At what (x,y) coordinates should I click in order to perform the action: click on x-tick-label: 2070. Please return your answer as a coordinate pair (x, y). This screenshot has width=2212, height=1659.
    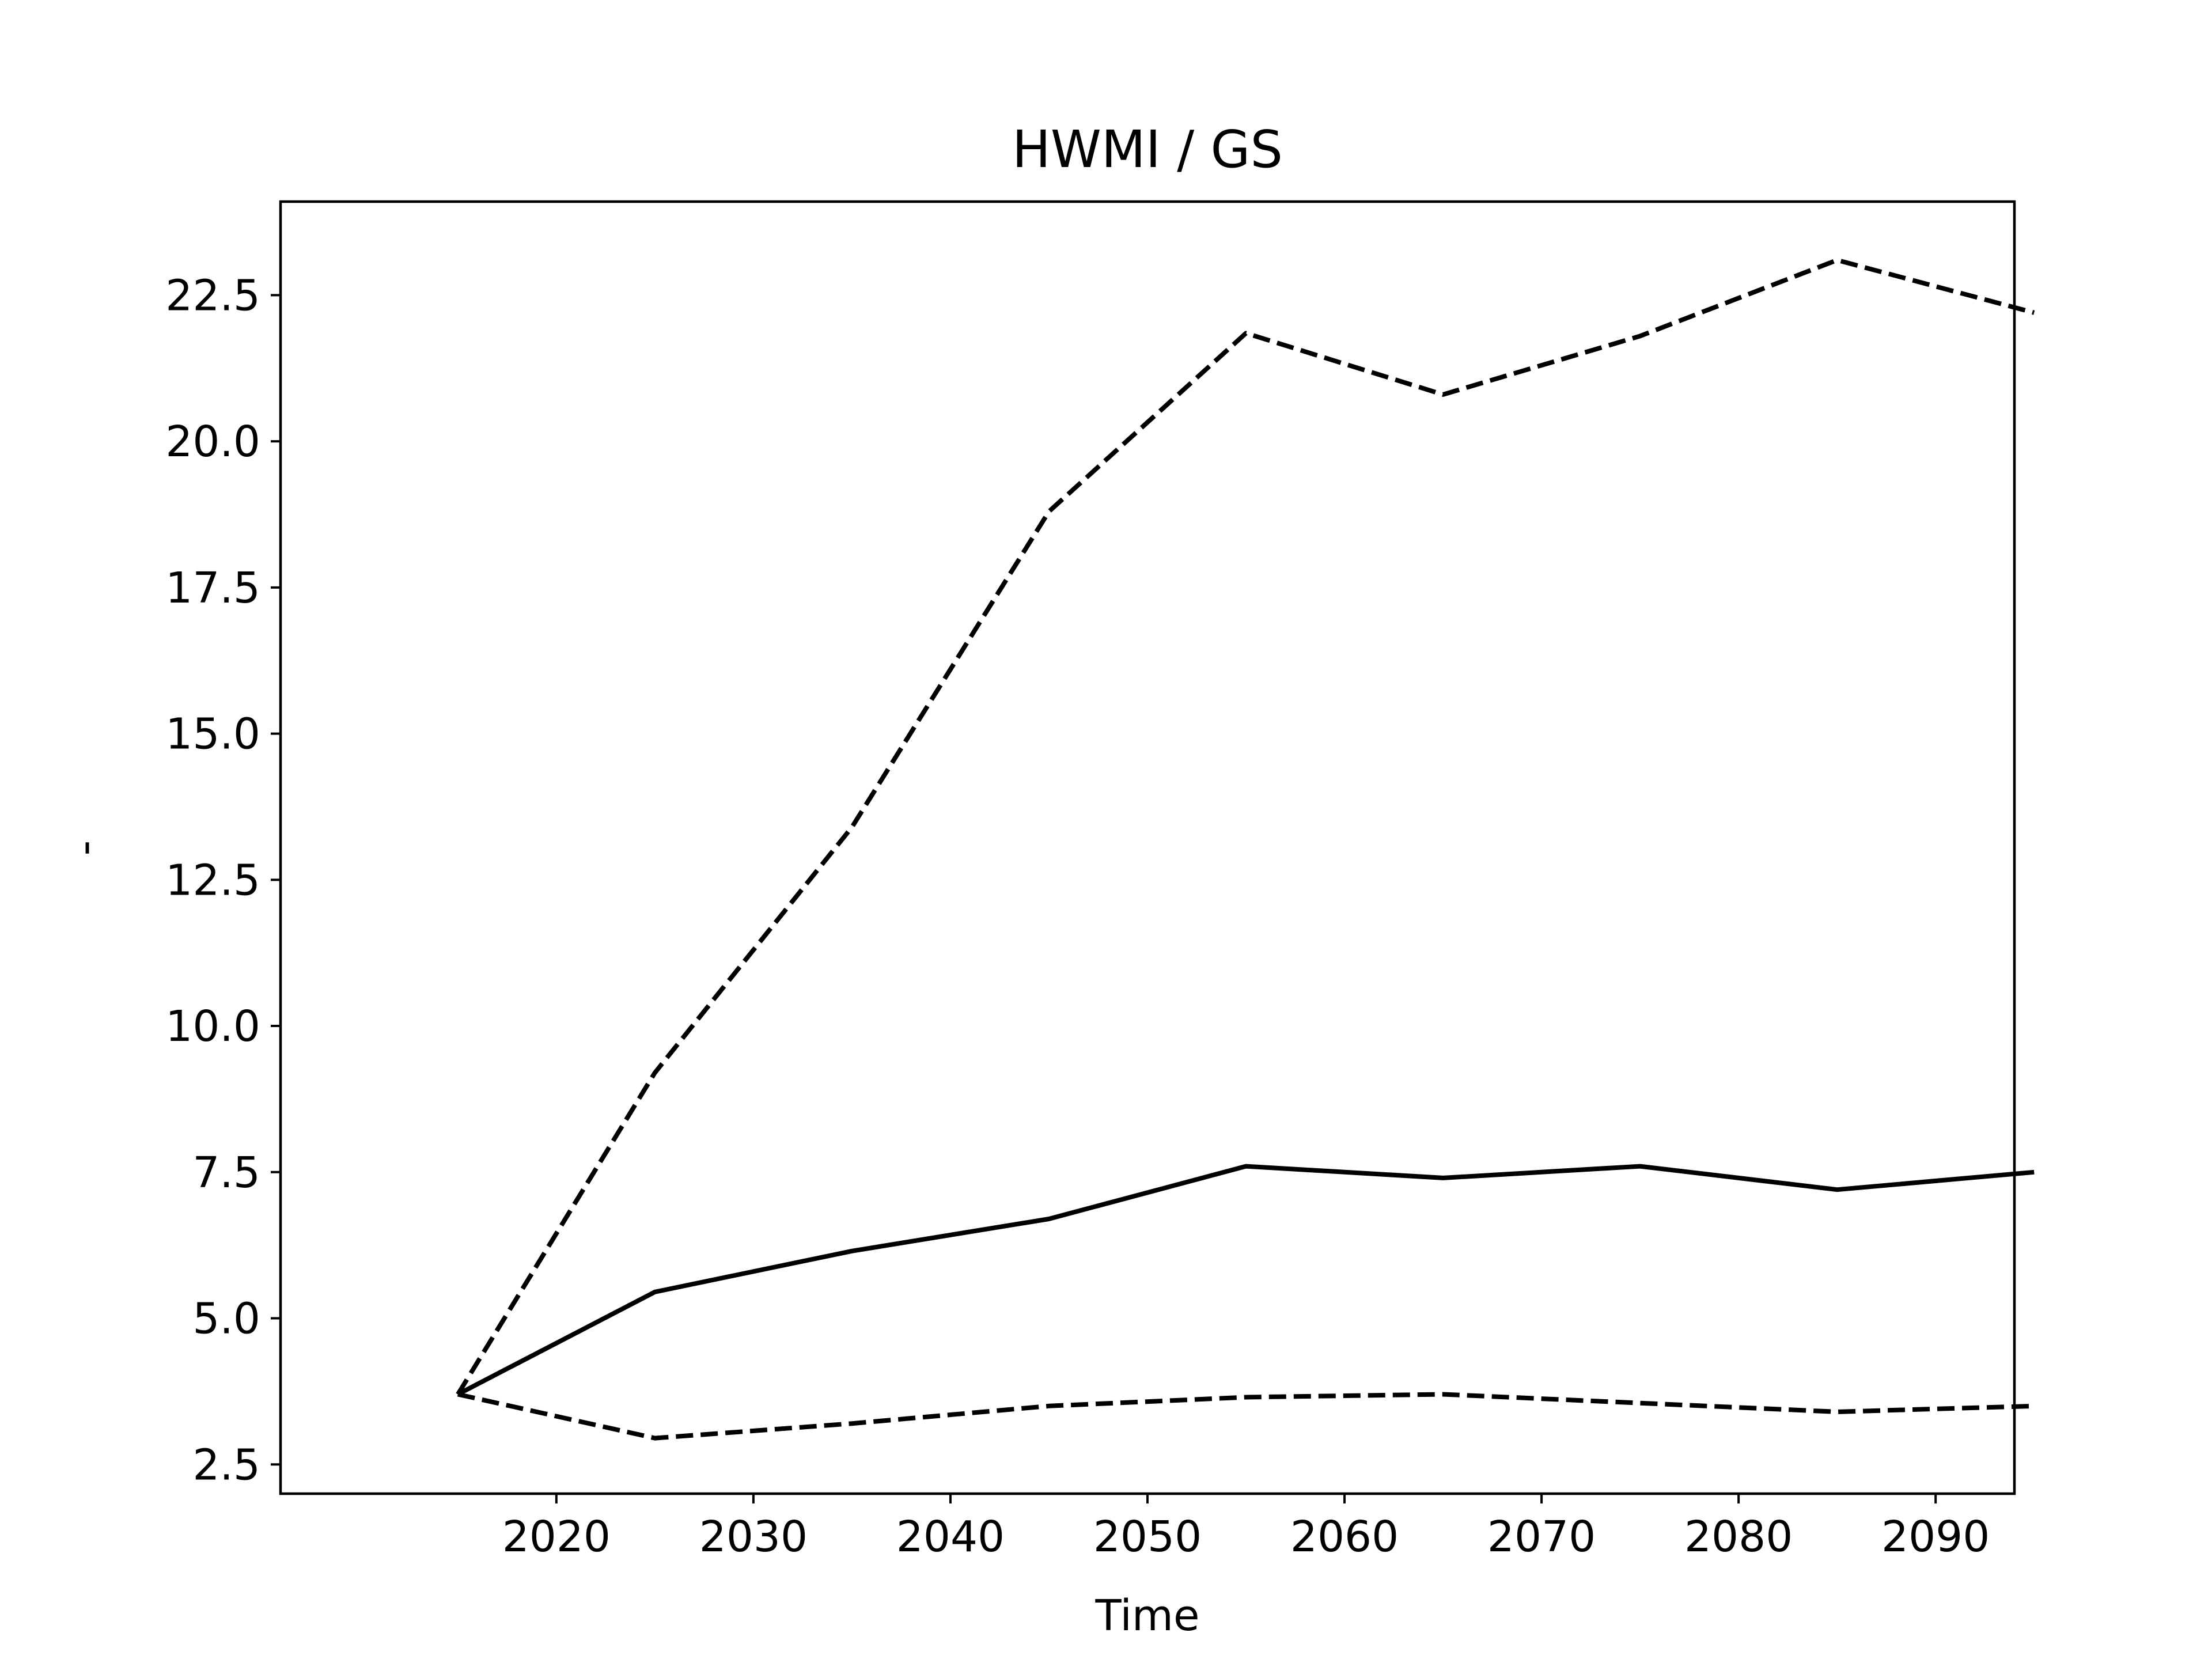
    Looking at the image, I should click on (1541, 1537).